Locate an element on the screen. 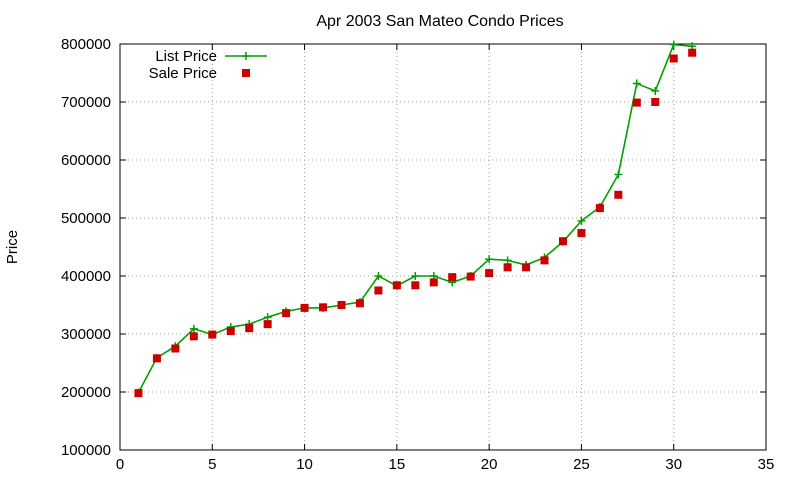 This screenshot has height=480, width=800. x-tick-label: 5 is located at coordinates (212, 464).